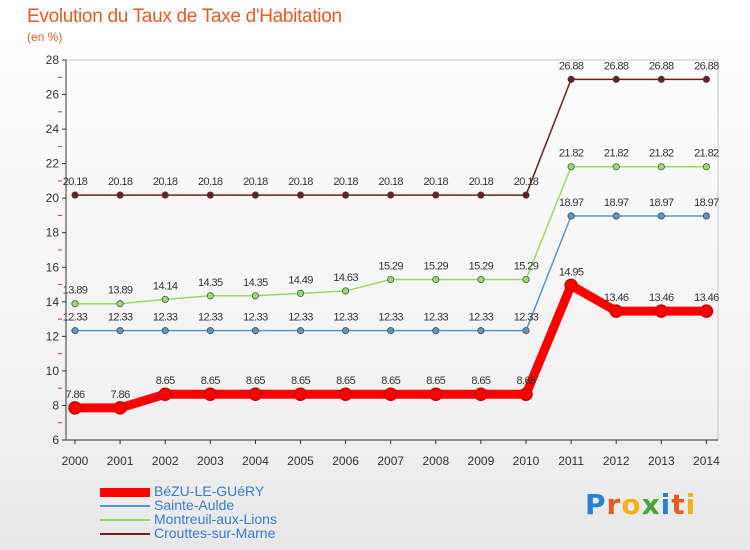 The height and width of the screenshot is (550, 750). Describe the element at coordinates (651, 504) in the screenshot. I see `logo-letter: x` at that location.